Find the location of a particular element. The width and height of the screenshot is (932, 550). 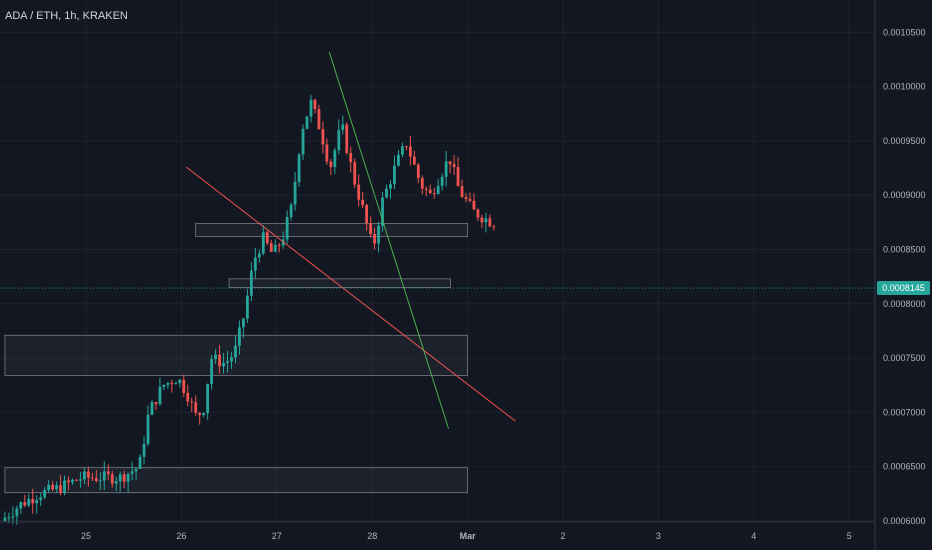

y-tick-label: 0.0009500 is located at coordinates (904, 141).